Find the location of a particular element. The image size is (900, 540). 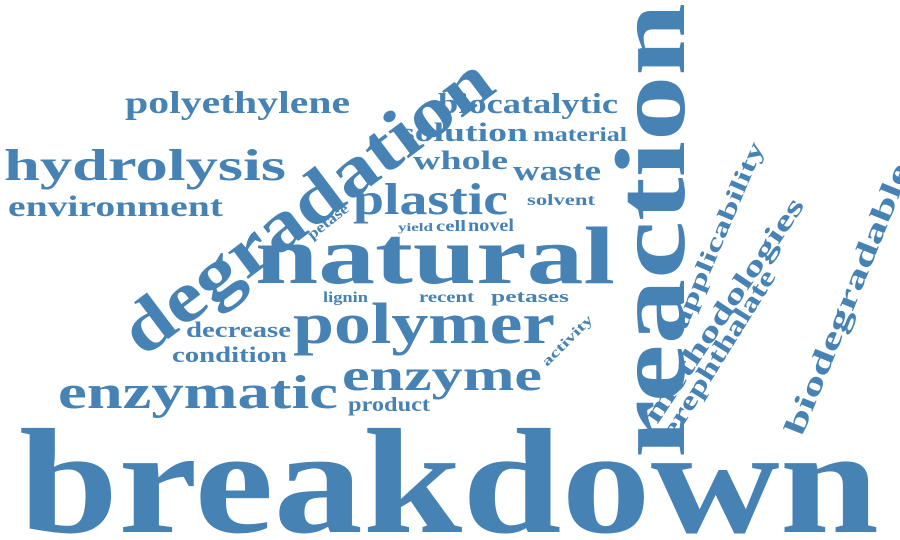

word-waste: waste is located at coordinates (557, 171).